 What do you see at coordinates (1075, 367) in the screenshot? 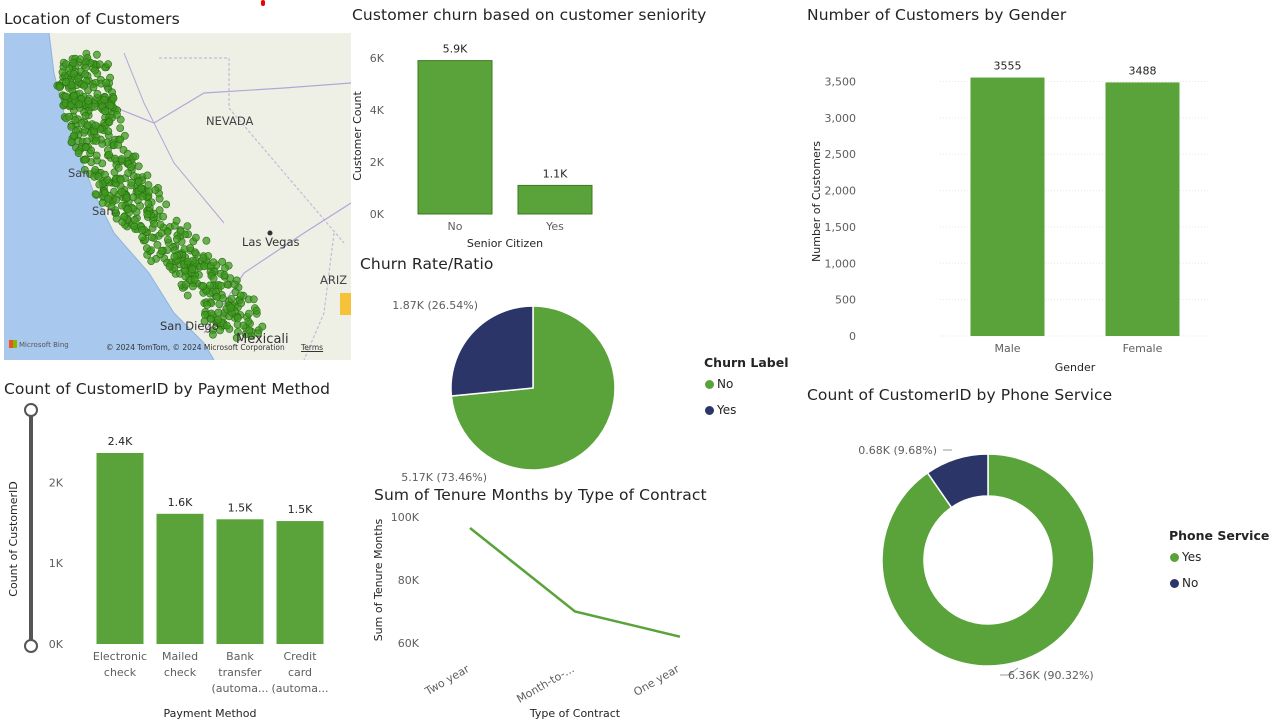
I see `x-axis-title: Gender` at bounding box center [1075, 367].